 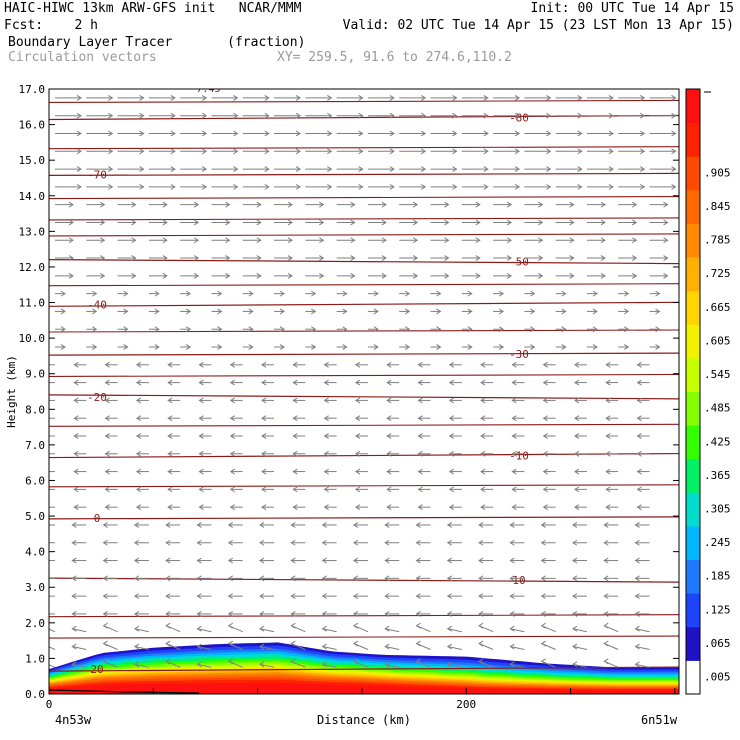 I want to click on colorbar-label: .185, so click(x=717, y=576).